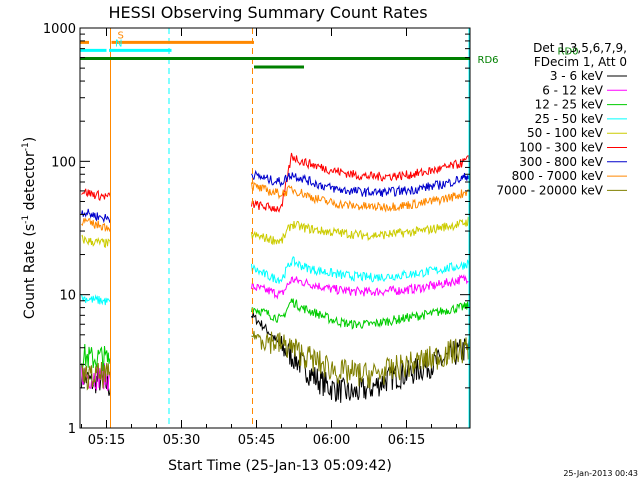 The width and height of the screenshot is (640, 480). I want to click on y-tick-label-2: 10, so click(67, 296).